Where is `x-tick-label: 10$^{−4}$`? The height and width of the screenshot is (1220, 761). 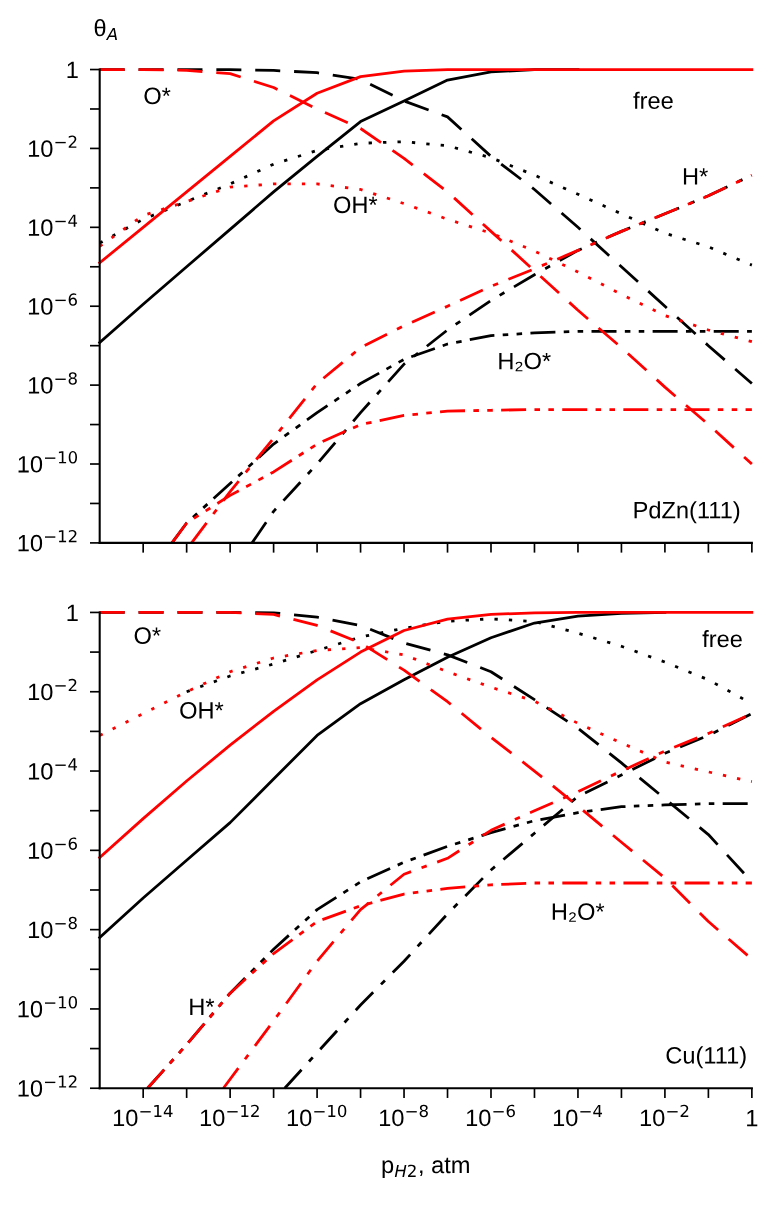
x-tick-label: 10$^{−4}$ is located at coordinates (578, 1115).